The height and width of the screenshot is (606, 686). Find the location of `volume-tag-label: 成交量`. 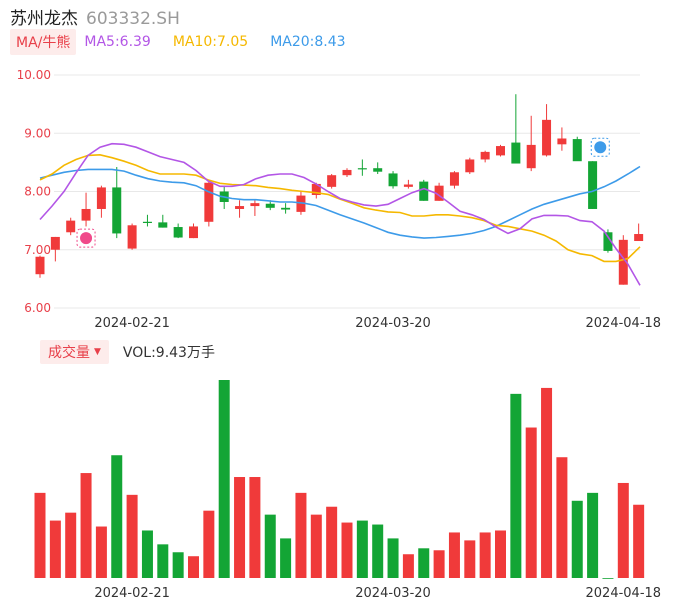

volume-tag-label: 成交量 is located at coordinates (69, 353).